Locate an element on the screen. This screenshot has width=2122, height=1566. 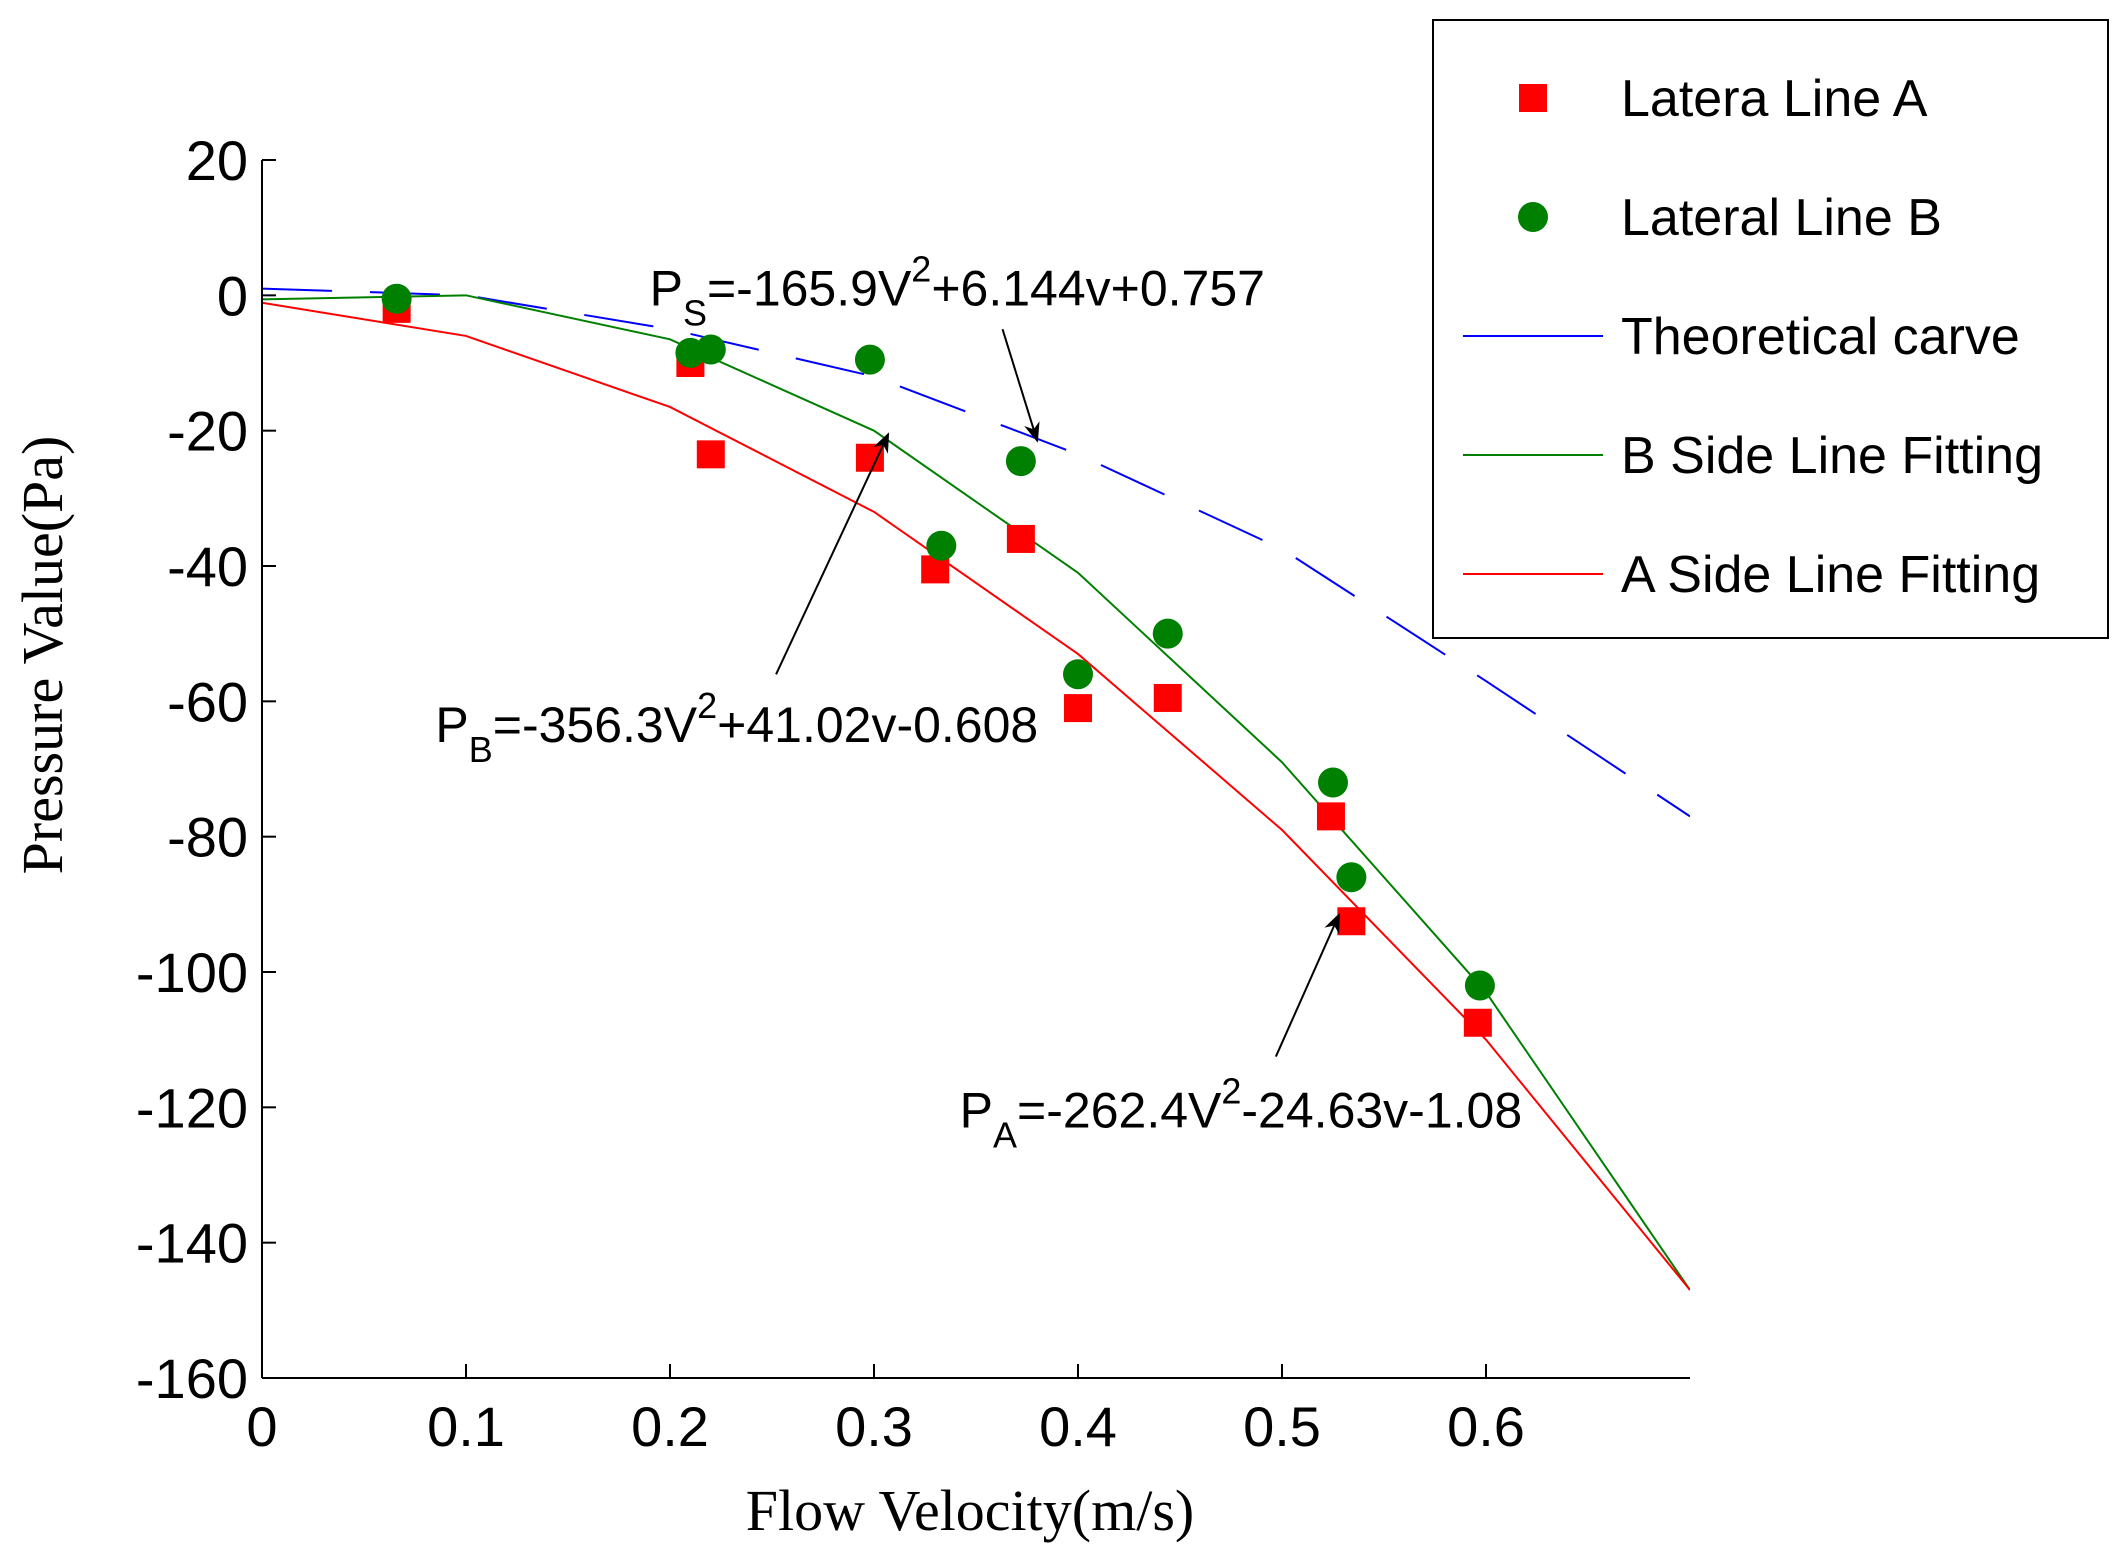
equation-part: =-356.3V is located at coordinates (595, 725).